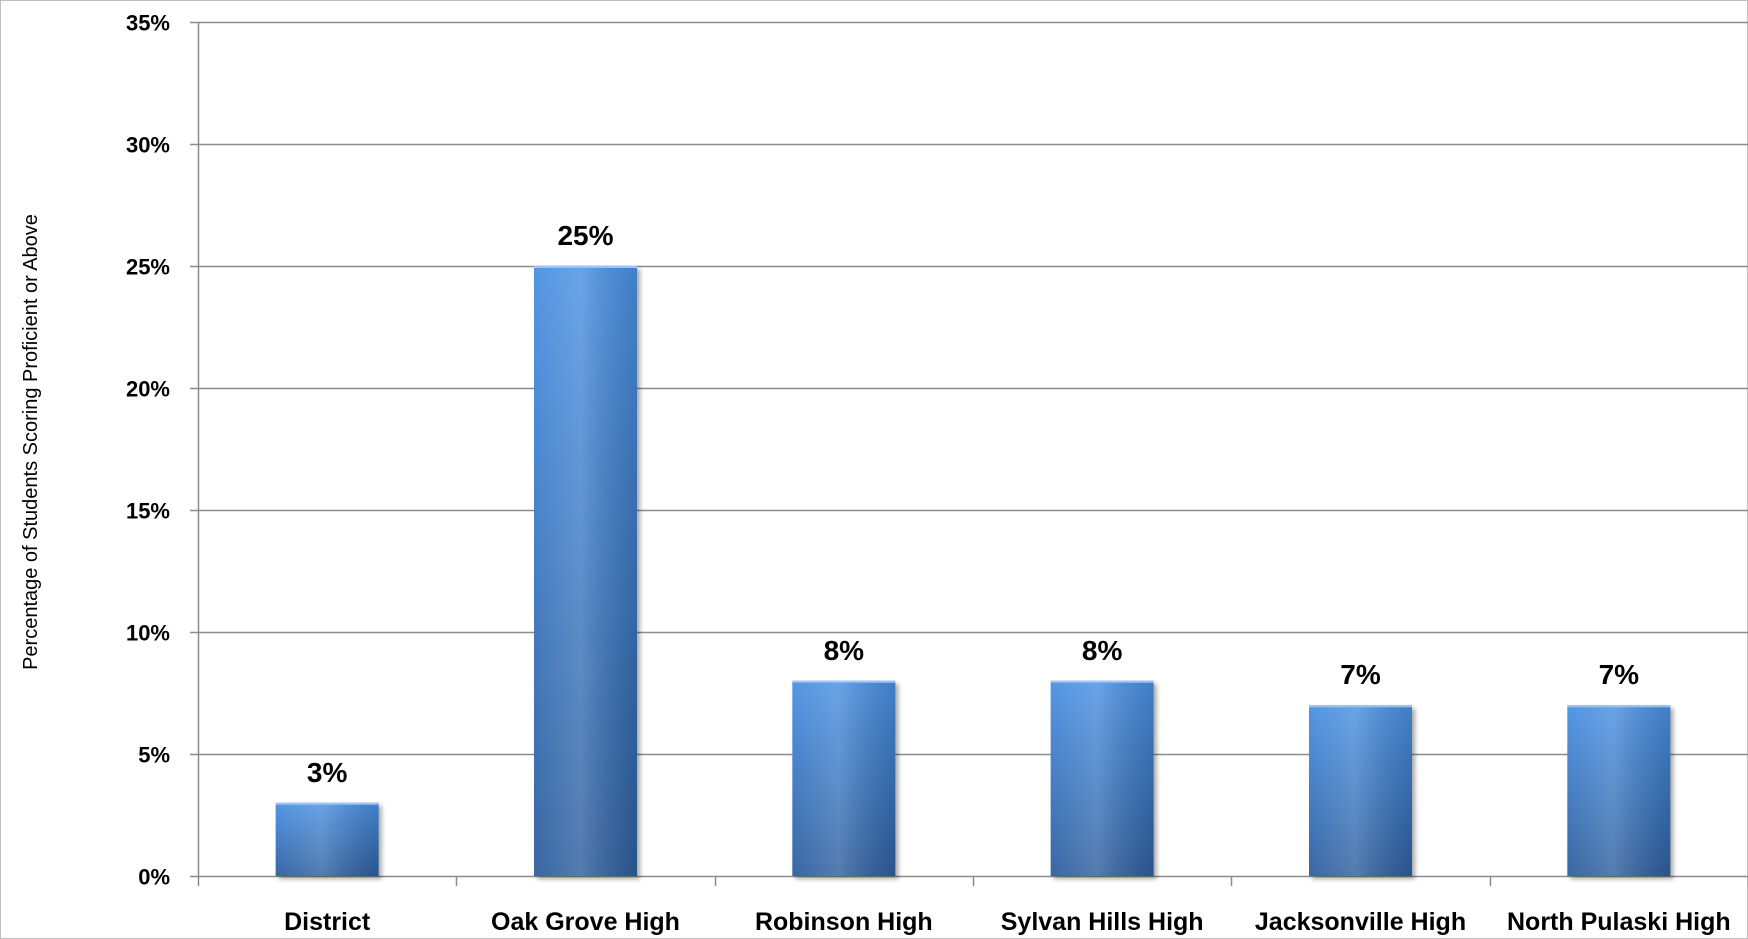  What do you see at coordinates (148, 145) in the screenshot?
I see `y-tick-label: 30%` at bounding box center [148, 145].